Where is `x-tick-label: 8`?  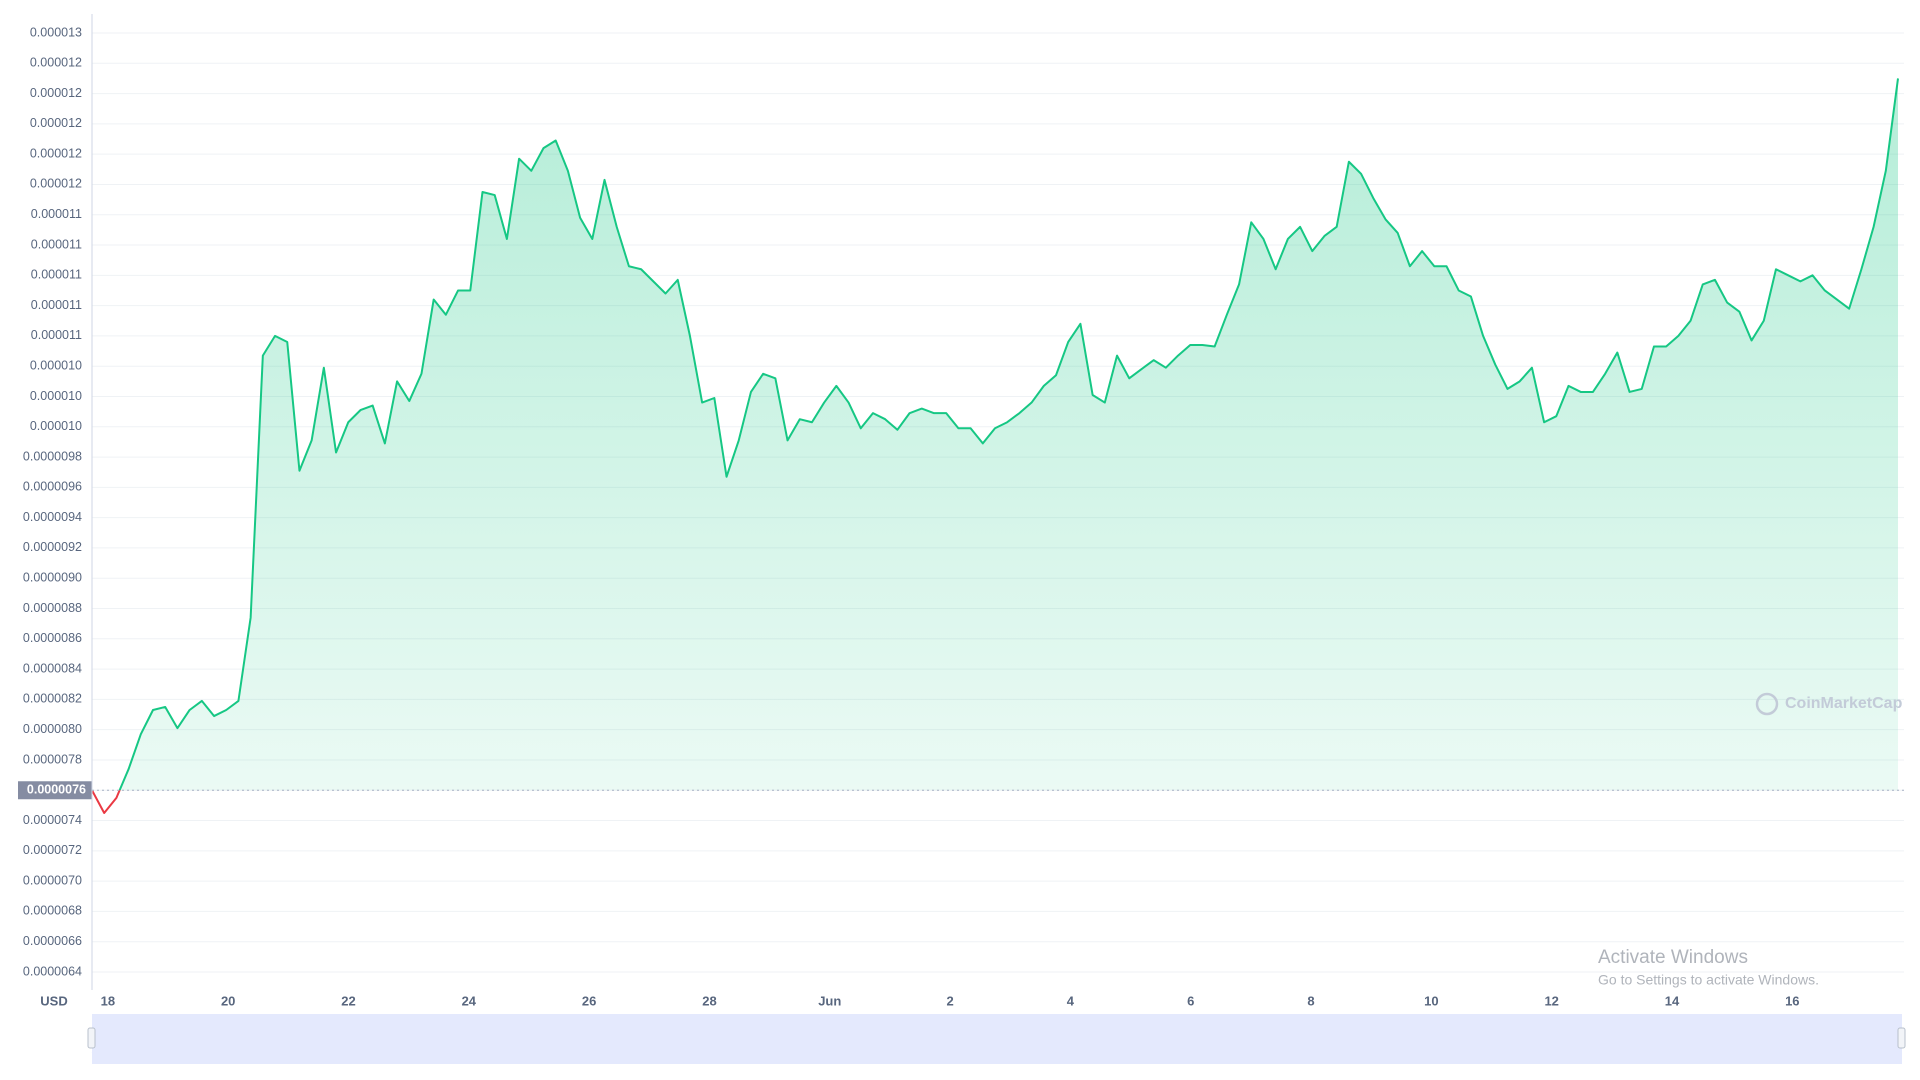
x-tick-label: 8 is located at coordinates (1310, 1000).